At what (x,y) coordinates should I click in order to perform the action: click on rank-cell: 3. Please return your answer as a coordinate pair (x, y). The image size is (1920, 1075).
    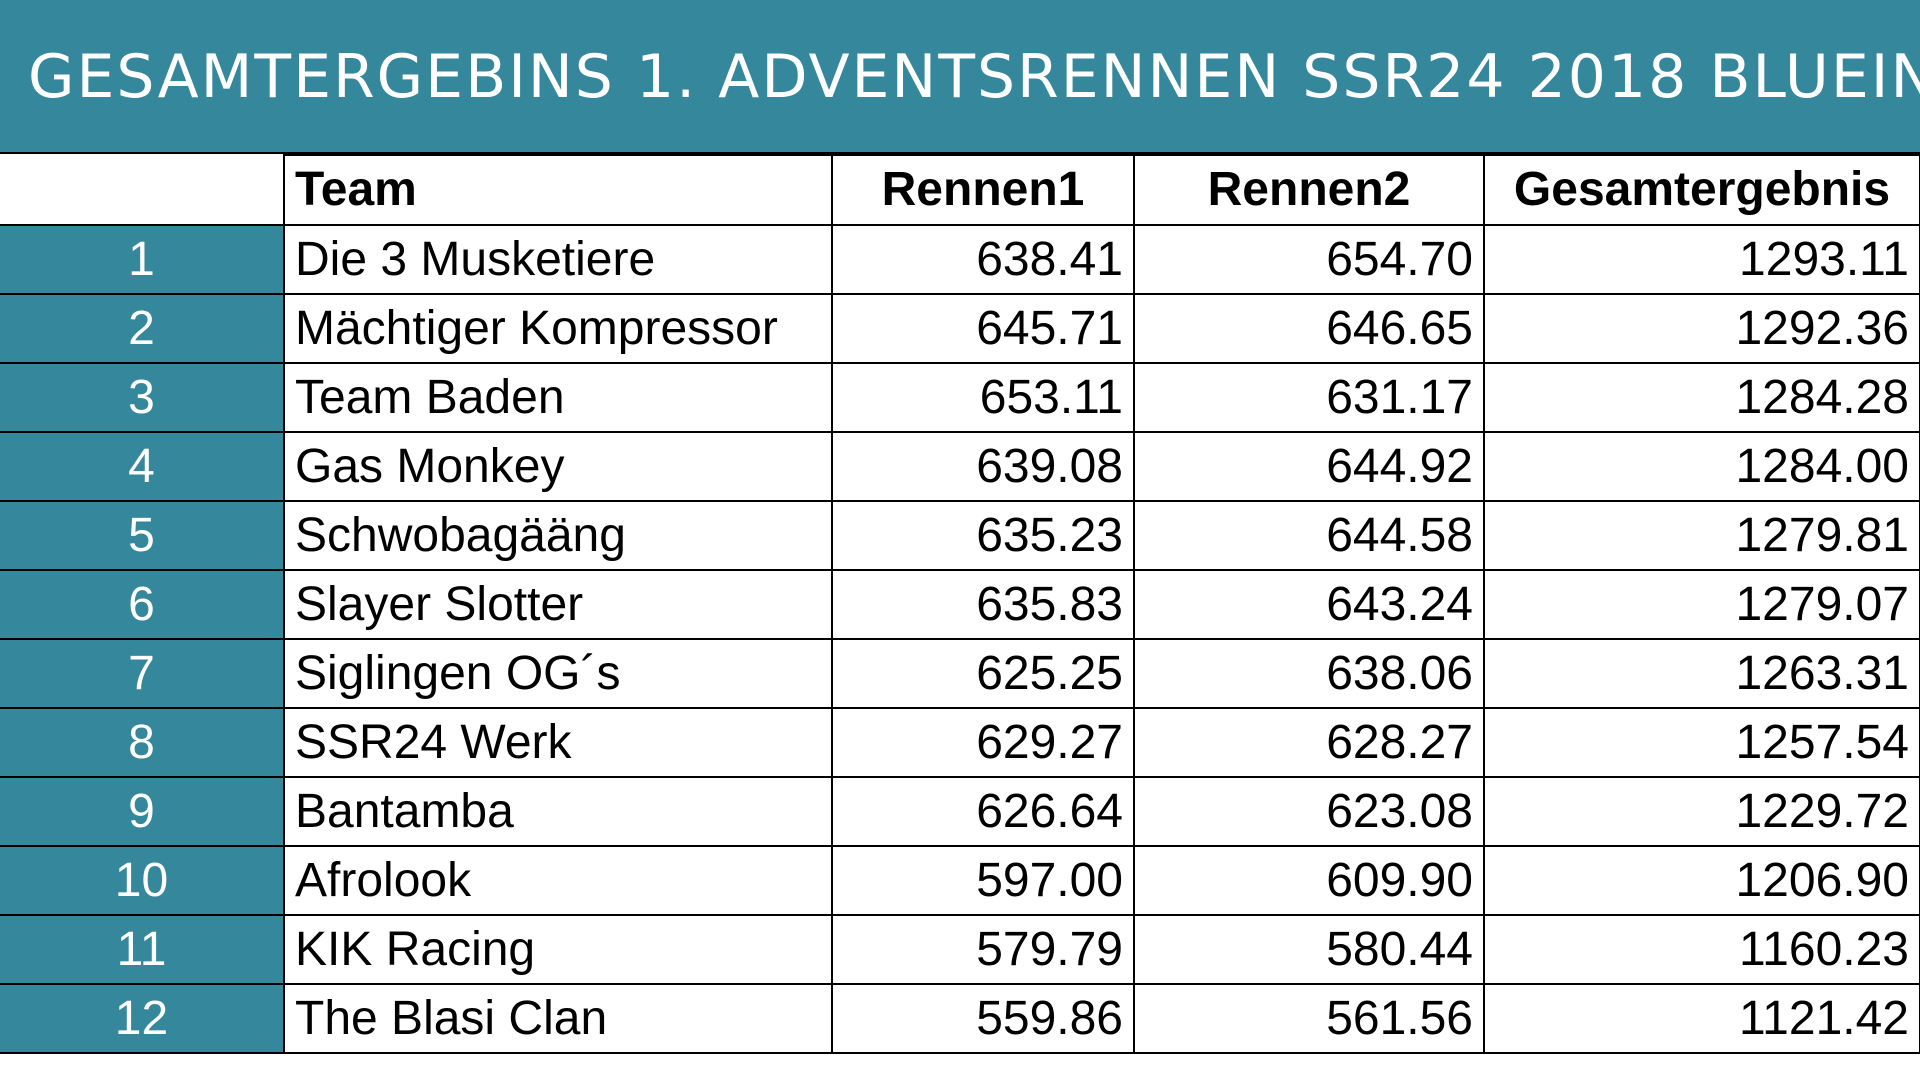
    Looking at the image, I should click on (142, 397).